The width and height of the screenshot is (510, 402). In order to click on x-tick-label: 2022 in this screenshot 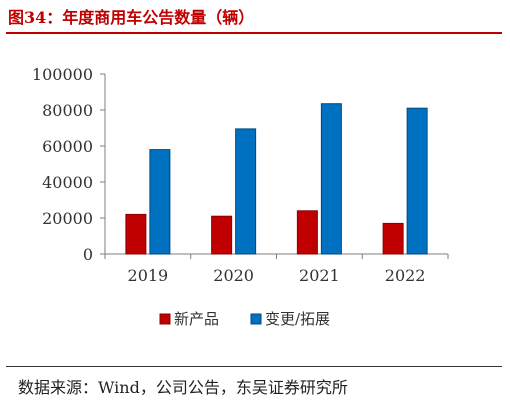, I will do `click(405, 275)`.